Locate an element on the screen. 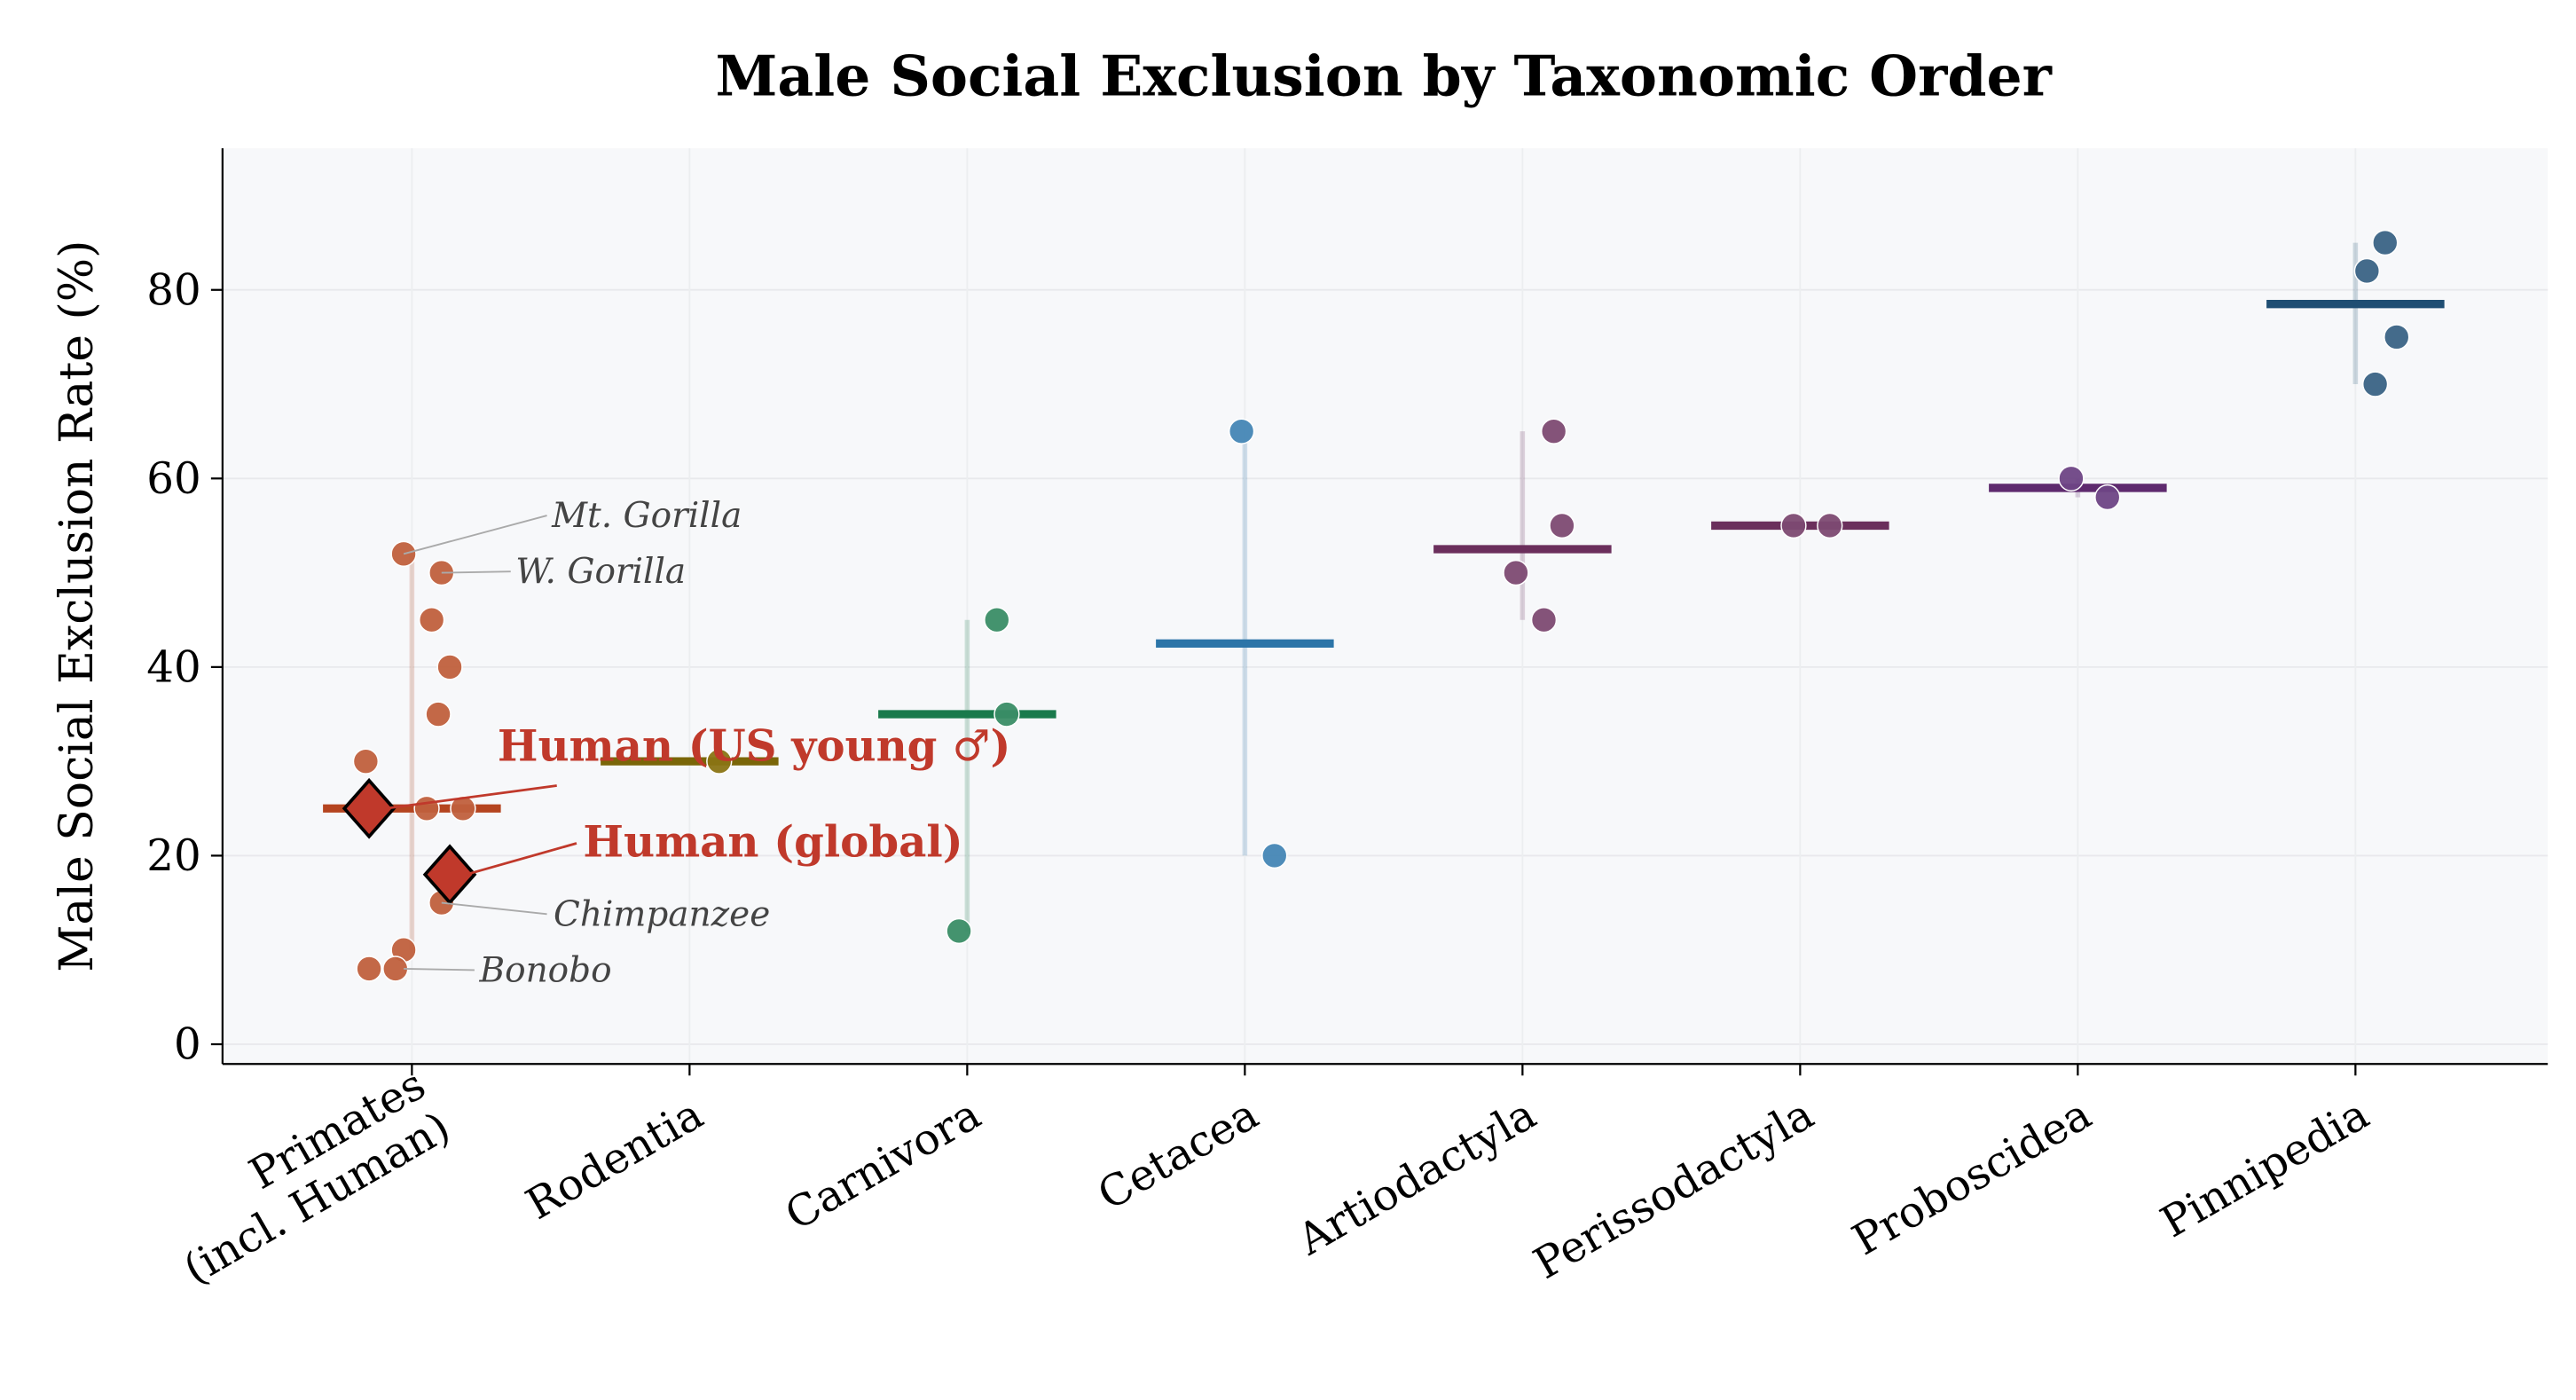 Image resolution: width=2576 pixels, height=1400 pixels. annotation-label: Chimpanzee is located at coordinates (662, 914).